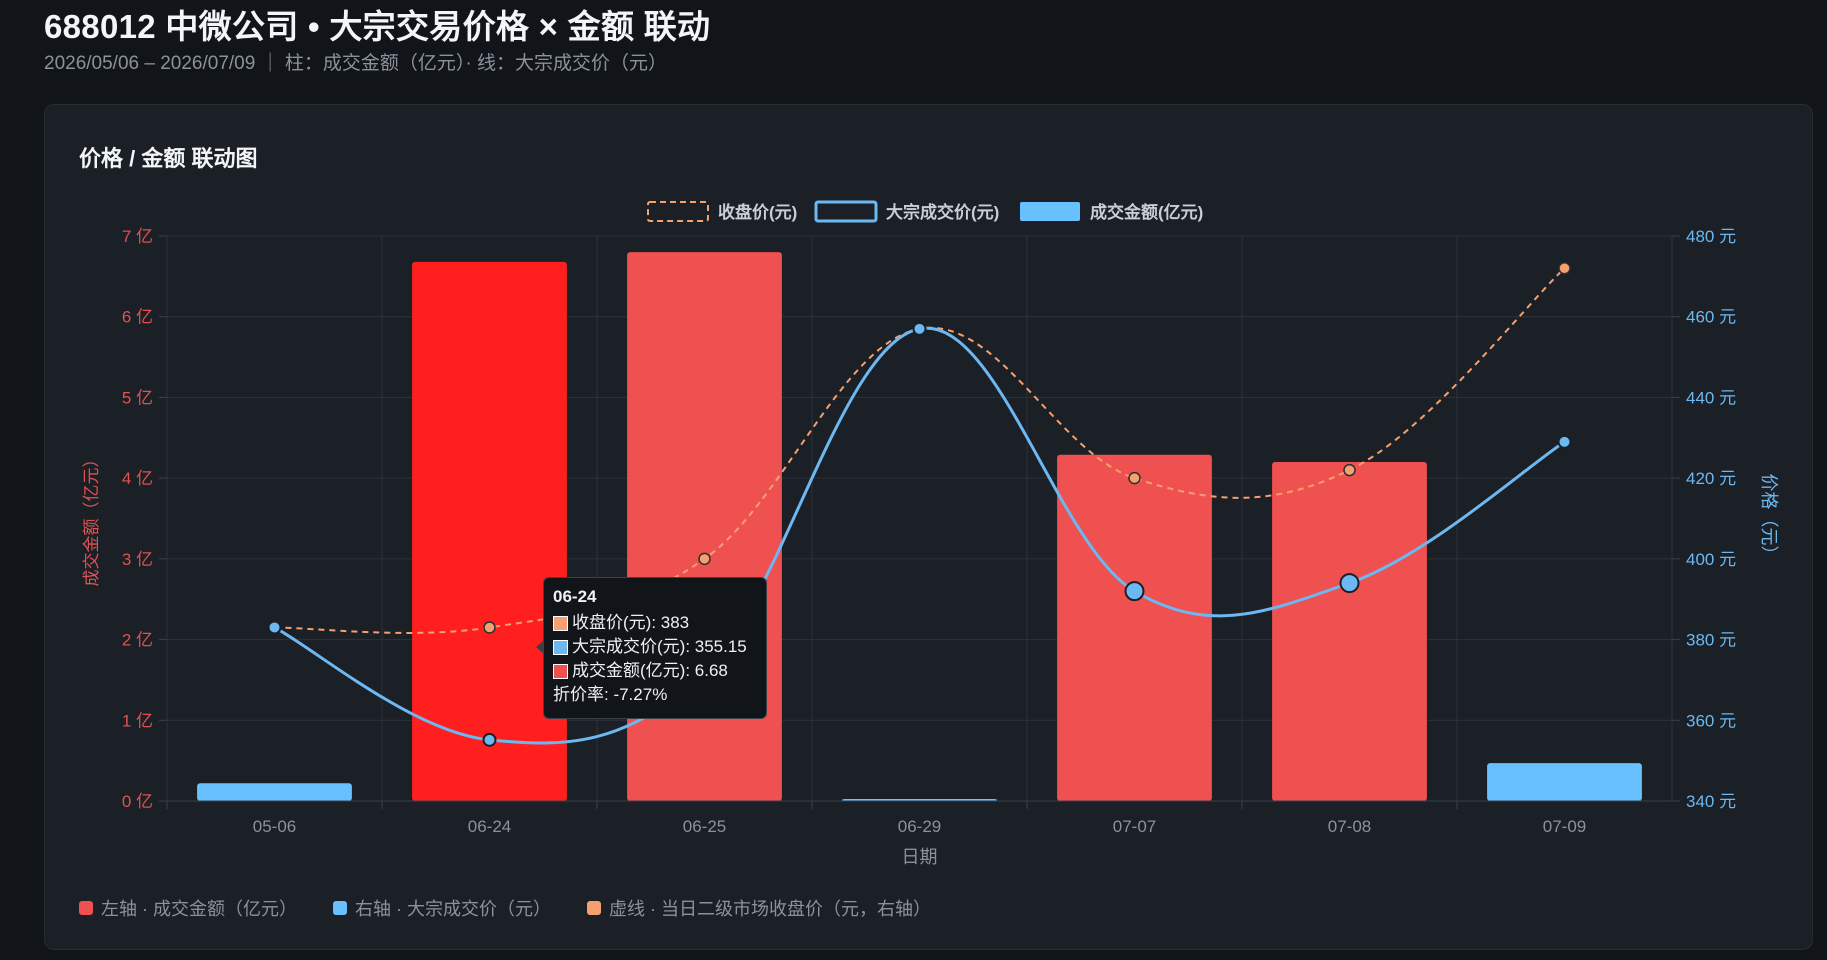  I want to click on footer-dot-blue, so click(340, 908).